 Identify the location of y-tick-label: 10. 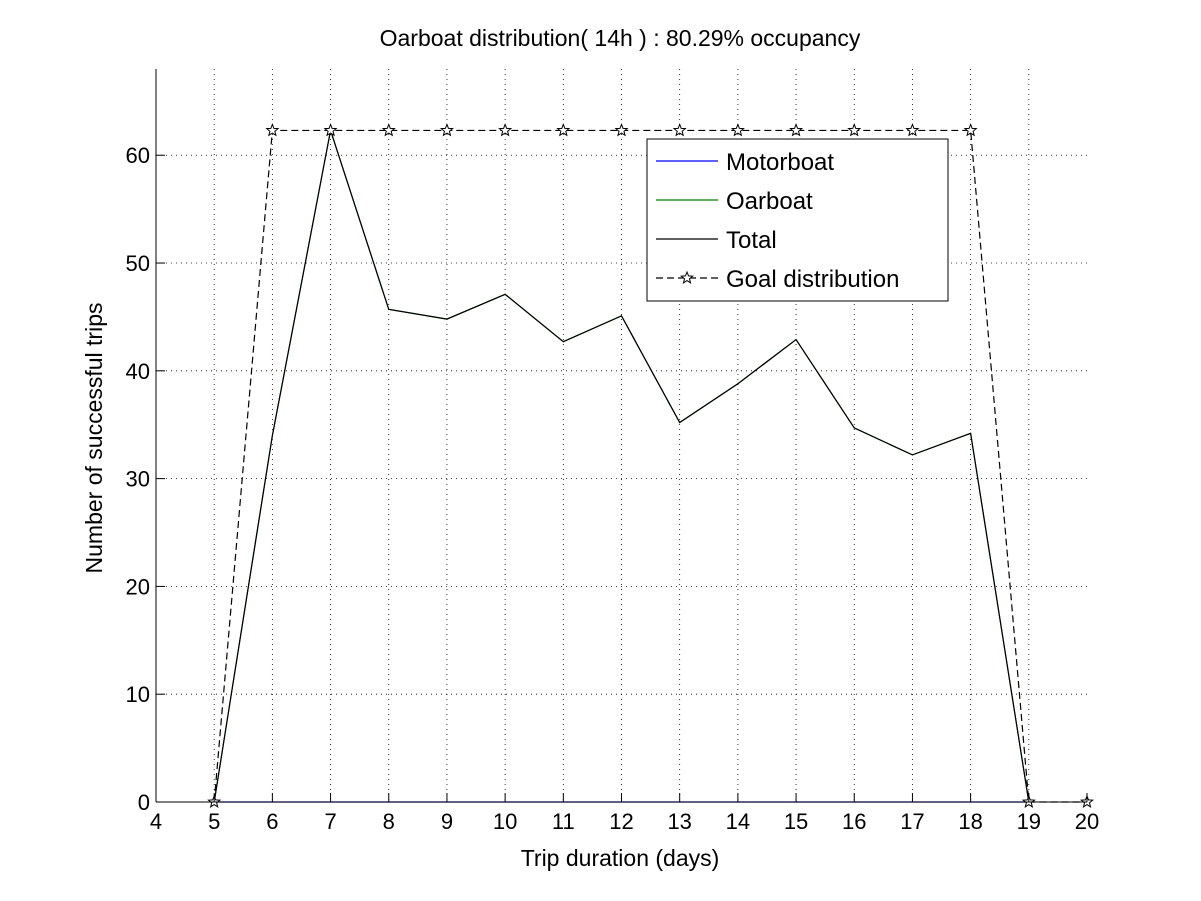
(138, 694).